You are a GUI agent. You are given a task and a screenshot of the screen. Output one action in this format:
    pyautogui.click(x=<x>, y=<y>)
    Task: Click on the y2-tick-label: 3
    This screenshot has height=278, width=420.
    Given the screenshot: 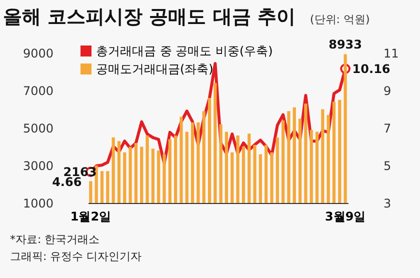 What is the action you would take?
    pyautogui.click(x=388, y=203)
    